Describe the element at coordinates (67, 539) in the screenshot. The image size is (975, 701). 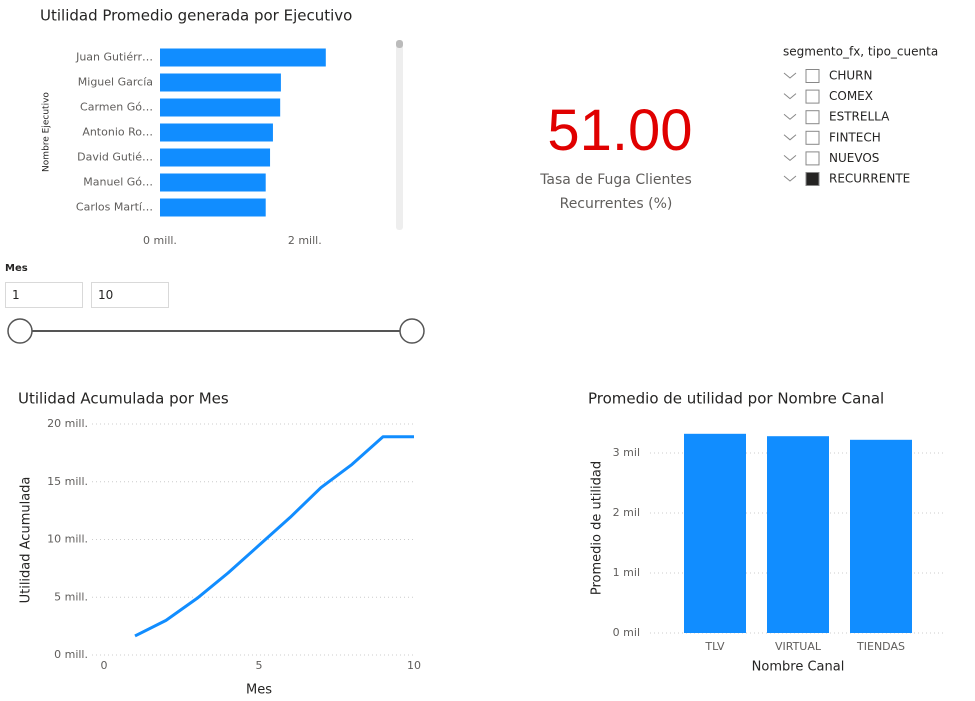
I see `y-tick-label: 10 mill.` at that location.